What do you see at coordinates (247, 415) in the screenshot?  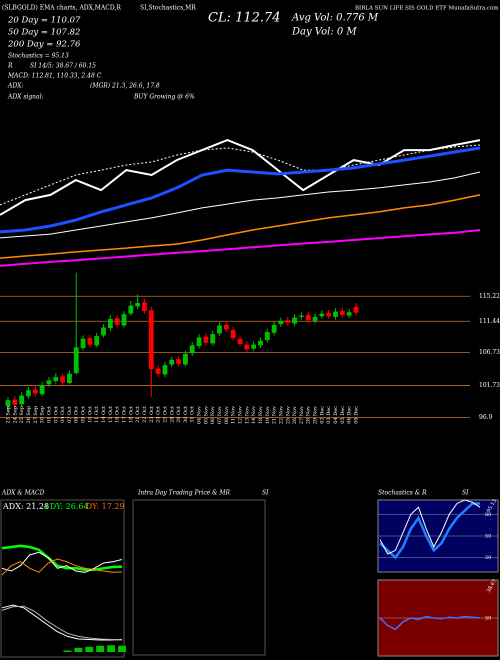 I see `x-tick-label: 13 Nov` at bounding box center [247, 415].